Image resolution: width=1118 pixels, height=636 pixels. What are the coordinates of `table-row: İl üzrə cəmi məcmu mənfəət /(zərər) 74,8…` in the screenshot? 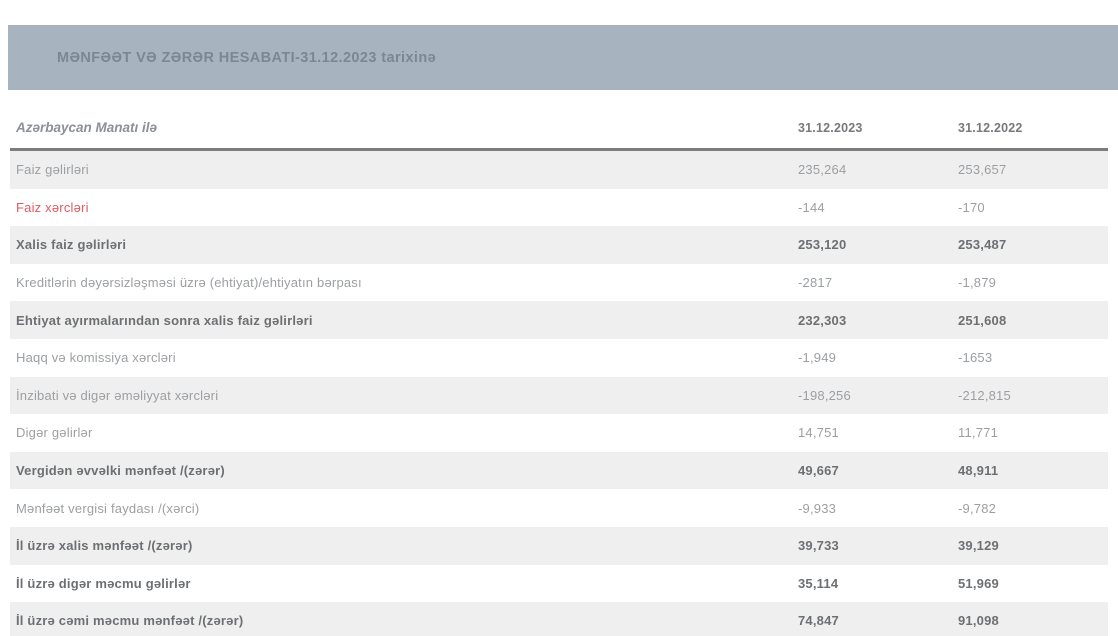 It's located at (559, 619).